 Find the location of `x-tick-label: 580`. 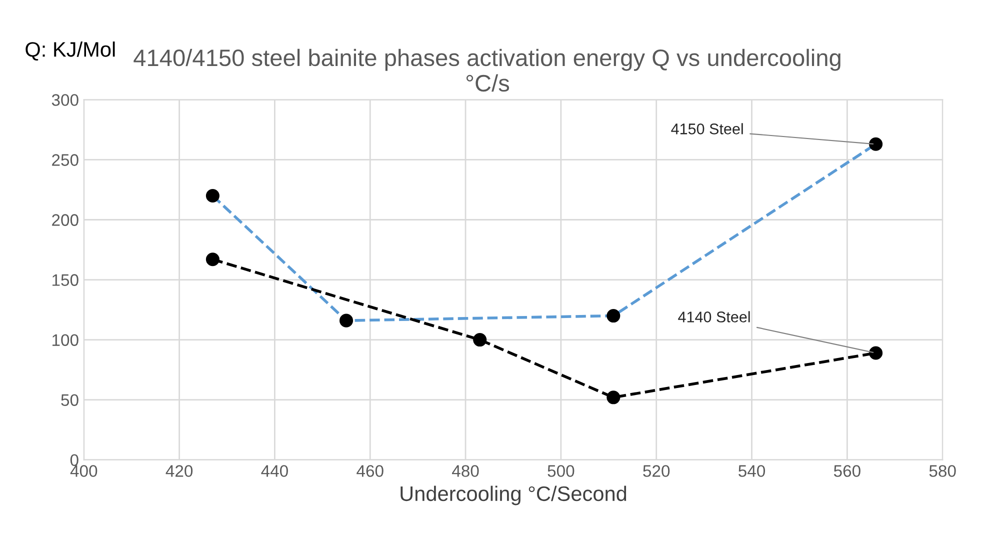

x-tick-label: 580 is located at coordinates (942, 471).